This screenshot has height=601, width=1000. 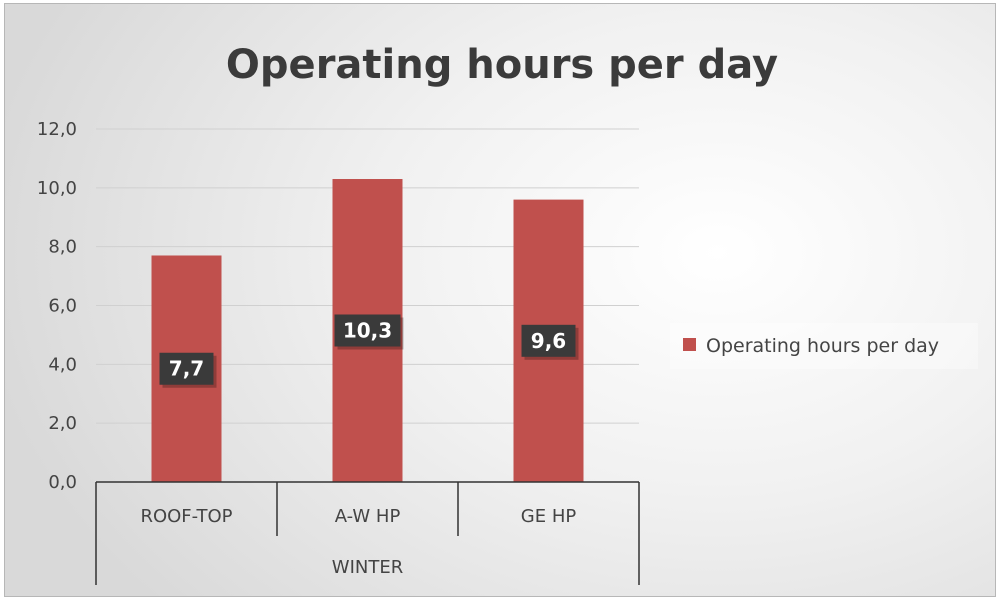 I want to click on category-label: GE HP, so click(x=549, y=516).